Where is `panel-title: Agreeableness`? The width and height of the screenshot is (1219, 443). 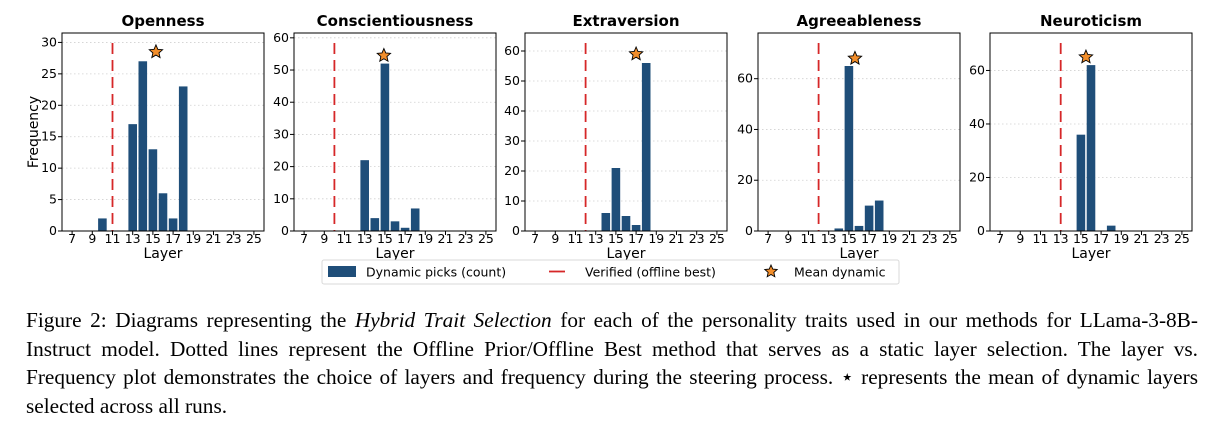
panel-title: Agreeableness is located at coordinates (859, 21).